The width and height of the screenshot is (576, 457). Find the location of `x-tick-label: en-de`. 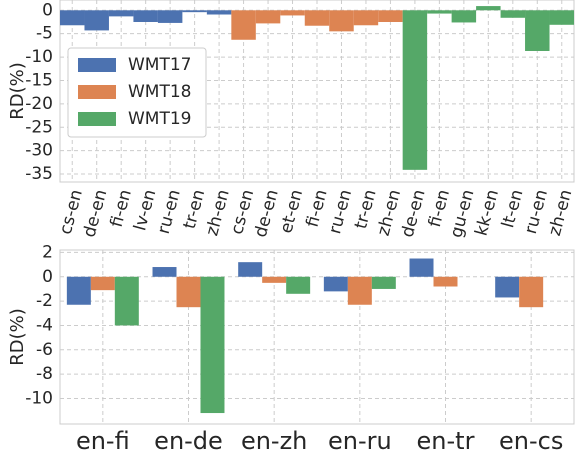

x-tick-label: en-de is located at coordinates (188, 441).